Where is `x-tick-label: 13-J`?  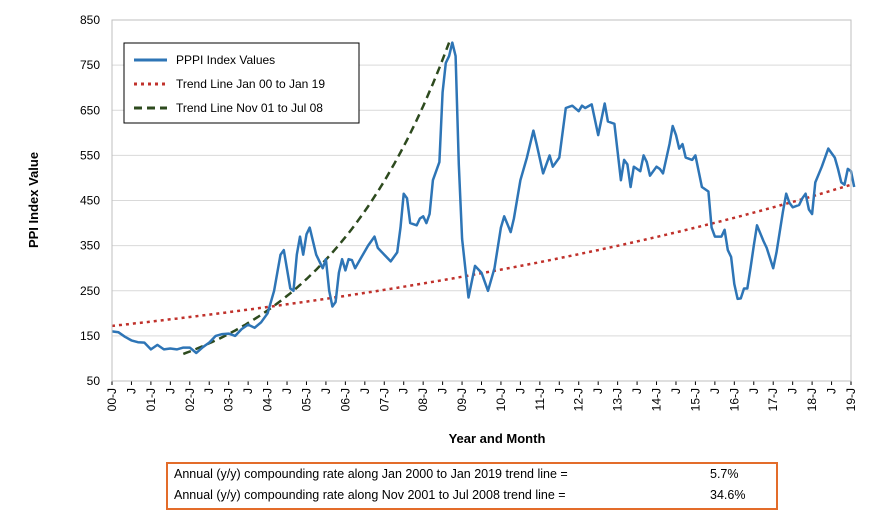 x-tick-label: 13-J is located at coordinates (618, 399).